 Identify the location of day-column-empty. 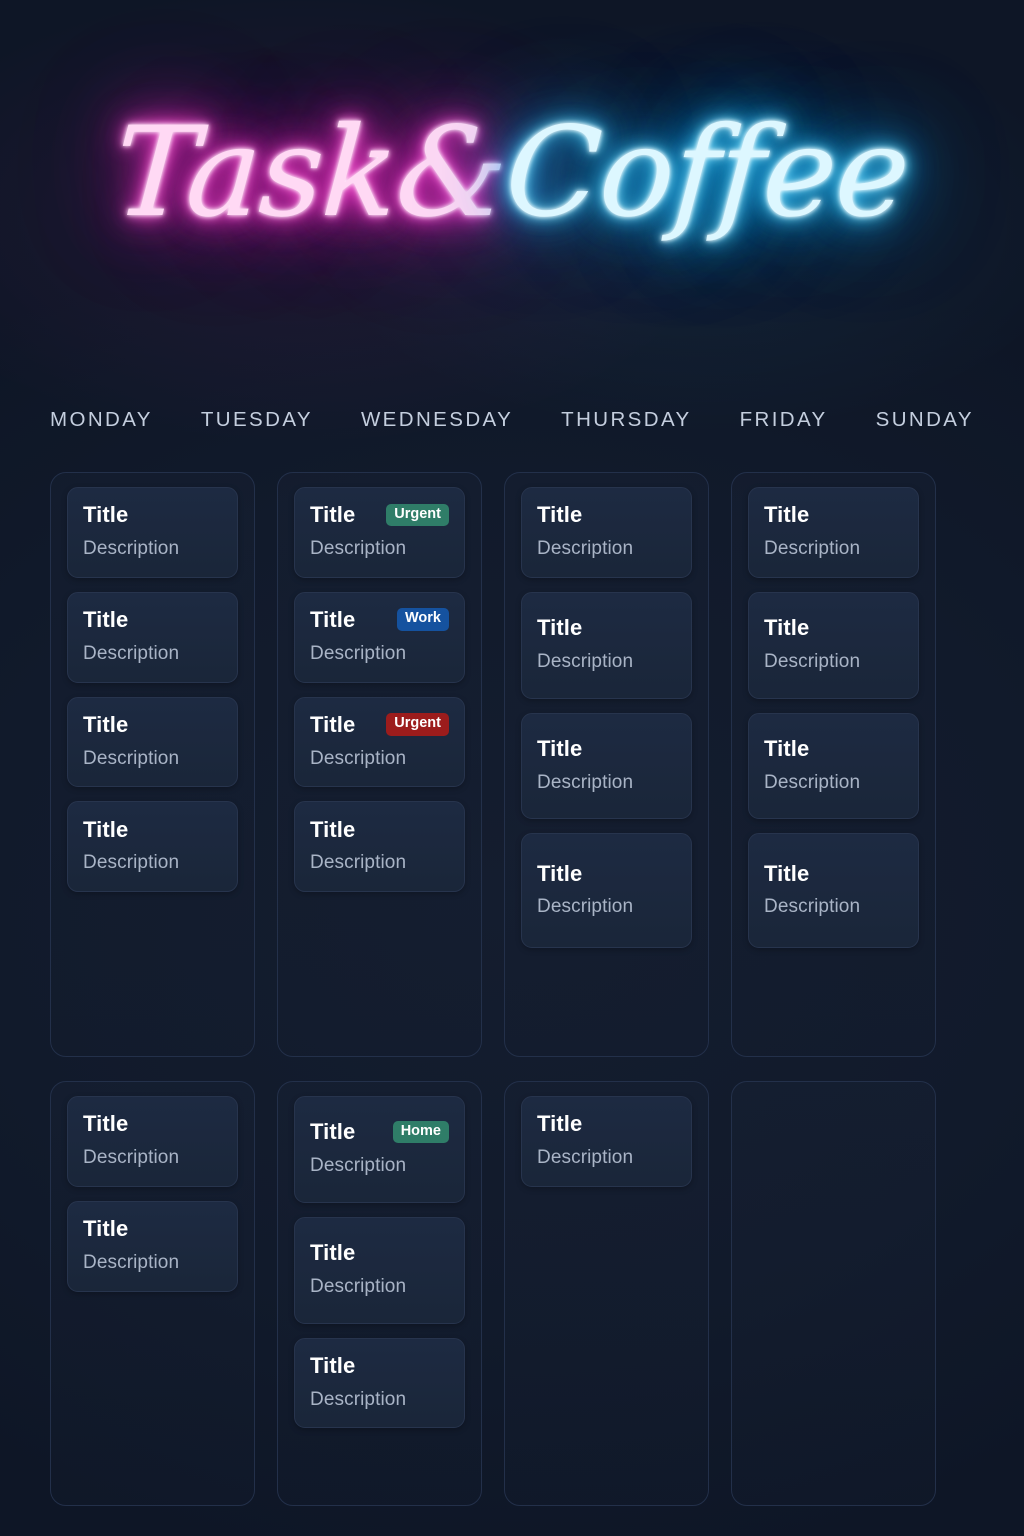
(833, 1293).